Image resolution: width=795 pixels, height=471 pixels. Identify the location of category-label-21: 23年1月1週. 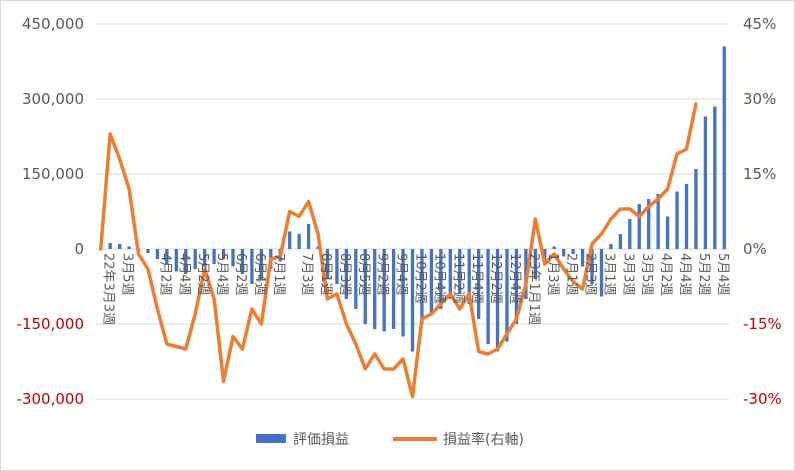
(533, 289).